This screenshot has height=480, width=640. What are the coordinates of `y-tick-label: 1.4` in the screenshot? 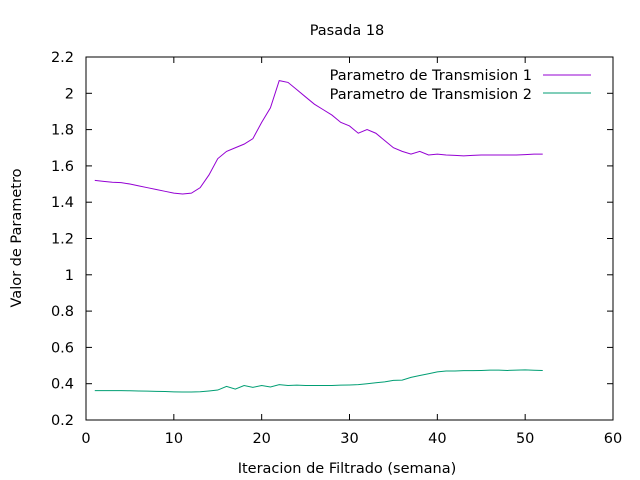 It's located at (62, 203).